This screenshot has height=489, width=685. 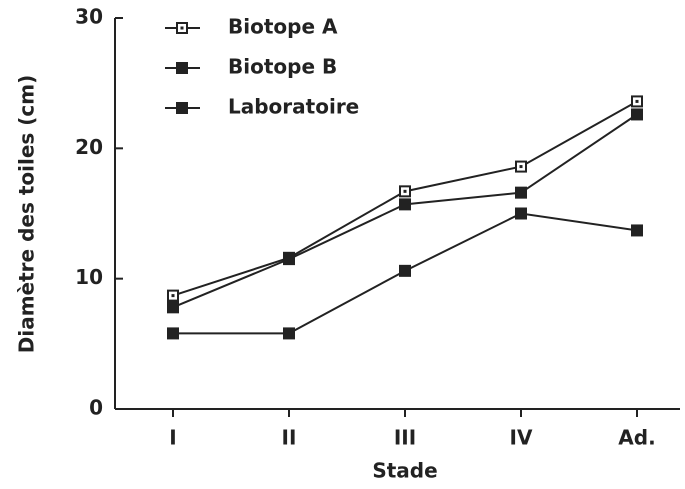 I want to click on x-tick-label: II, so click(x=289, y=438).